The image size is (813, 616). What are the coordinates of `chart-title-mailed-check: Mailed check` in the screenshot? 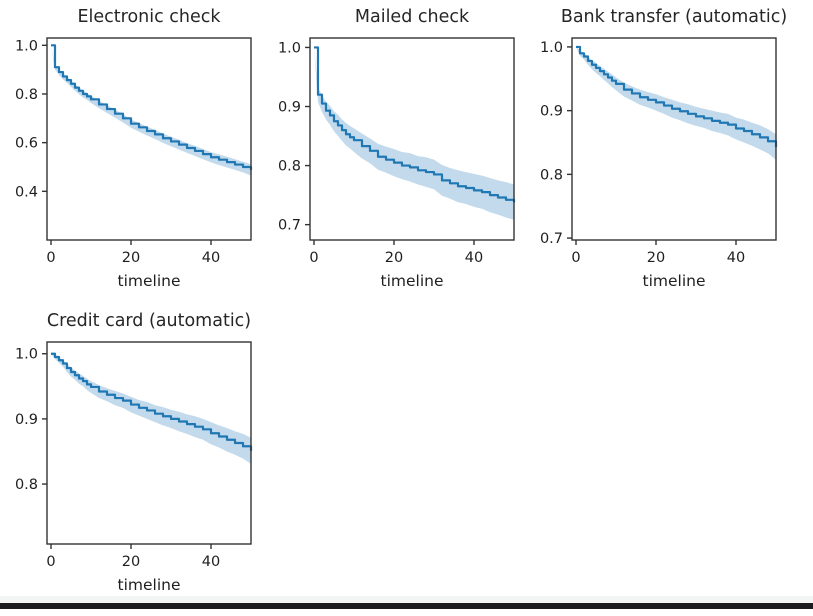 It's located at (412, 17).